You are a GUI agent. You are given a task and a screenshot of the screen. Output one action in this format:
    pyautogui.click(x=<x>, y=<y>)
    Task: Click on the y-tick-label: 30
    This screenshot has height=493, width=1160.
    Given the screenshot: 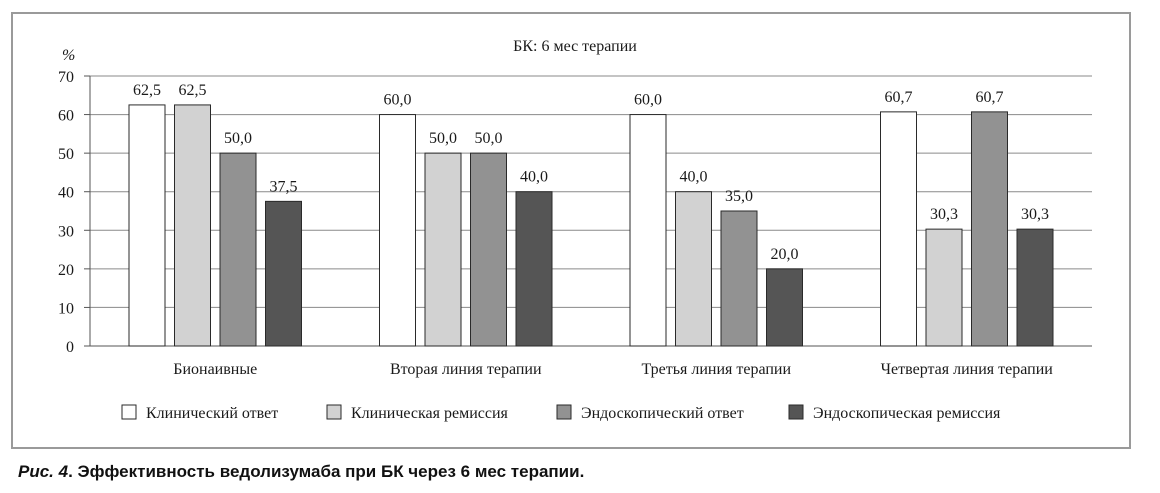 What is the action you would take?
    pyautogui.click(x=66, y=231)
    